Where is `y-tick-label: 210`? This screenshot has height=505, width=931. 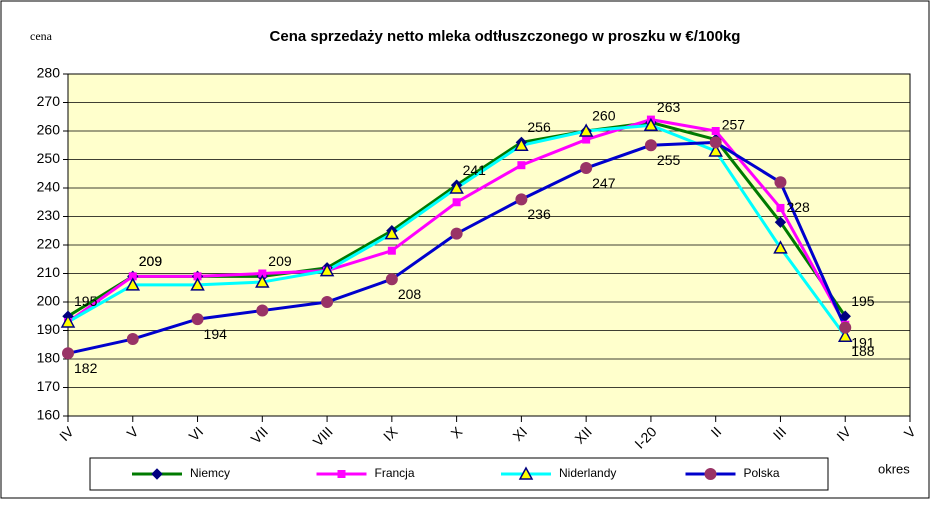 y-tick-label: 210 is located at coordinates (49, 272).